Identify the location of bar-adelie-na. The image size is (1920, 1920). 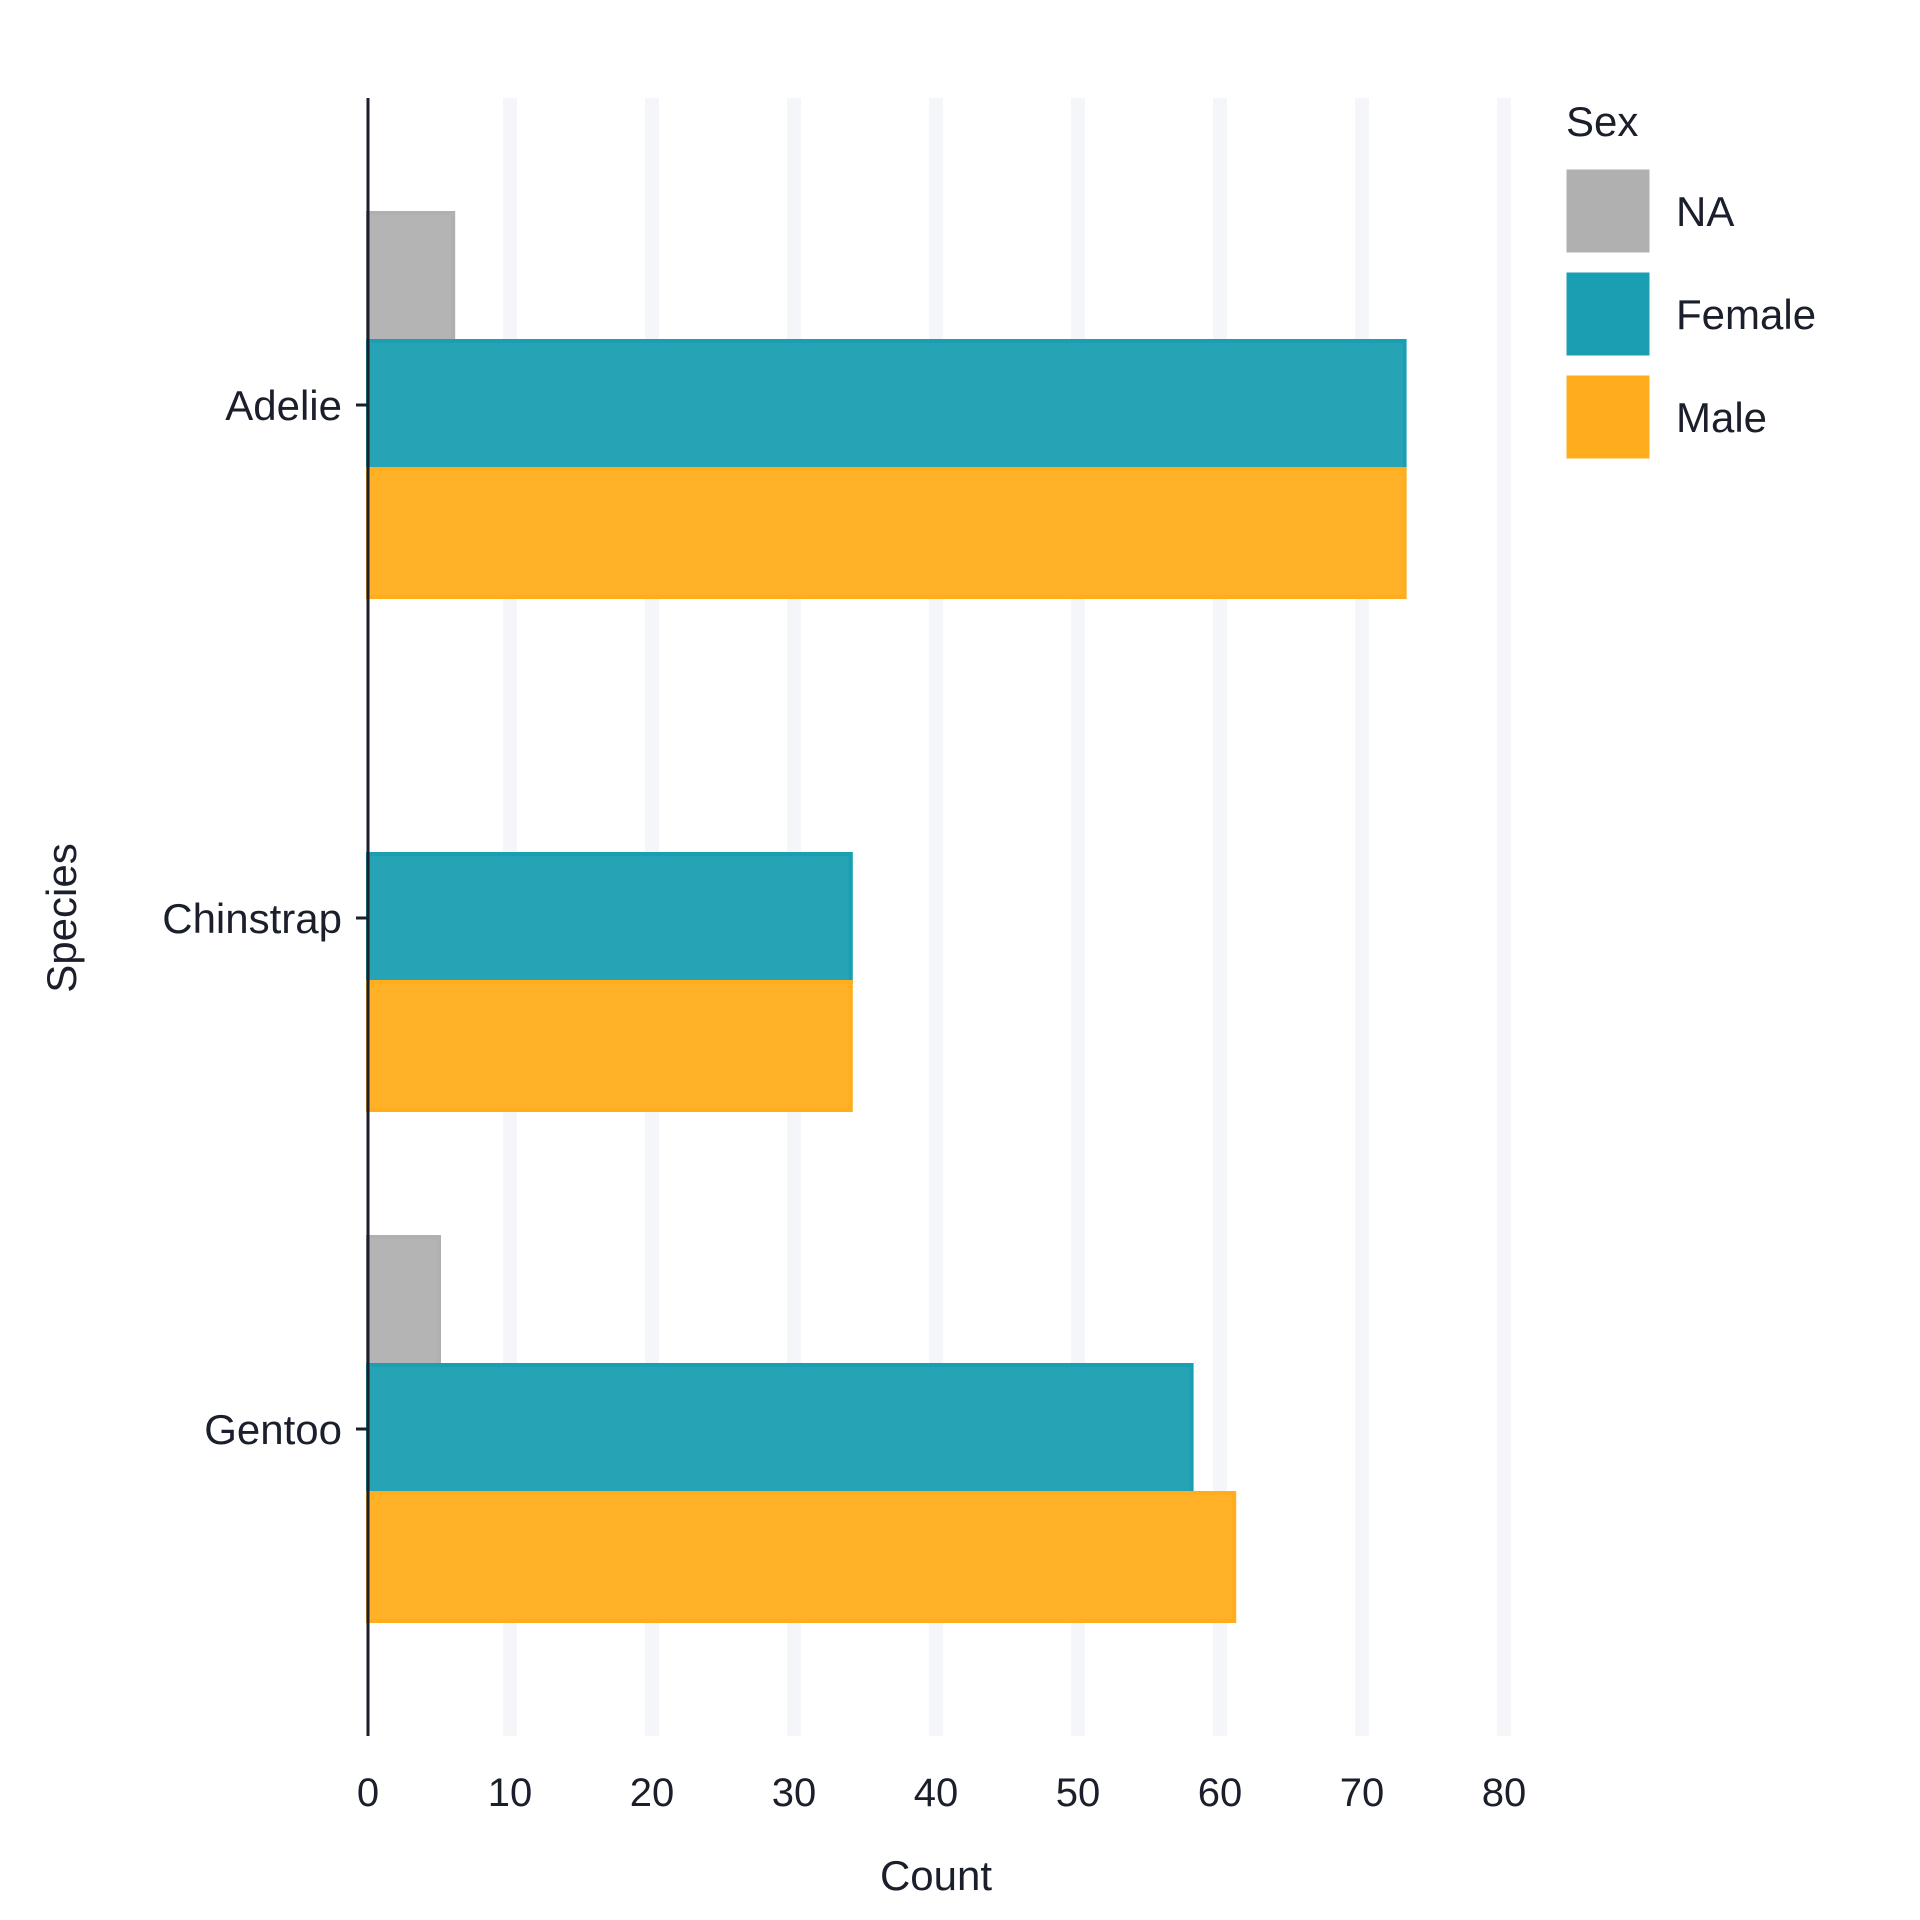
(411, 277).